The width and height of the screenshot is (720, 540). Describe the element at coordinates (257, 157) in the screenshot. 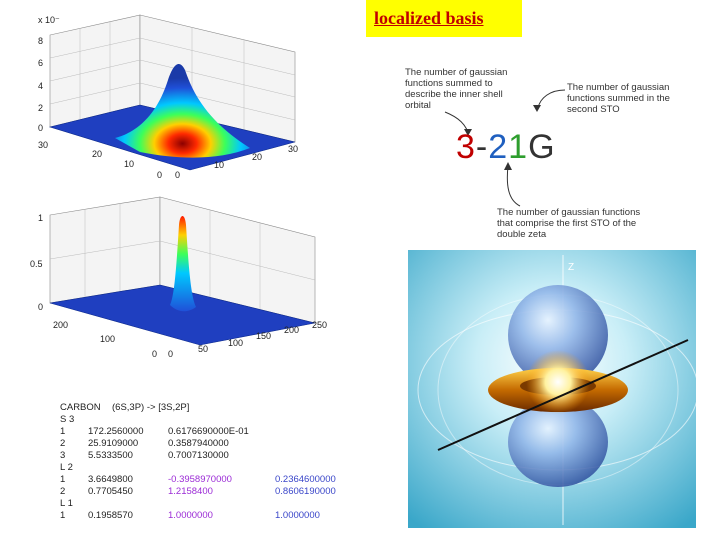

I see `x-tick: 20` at that location.